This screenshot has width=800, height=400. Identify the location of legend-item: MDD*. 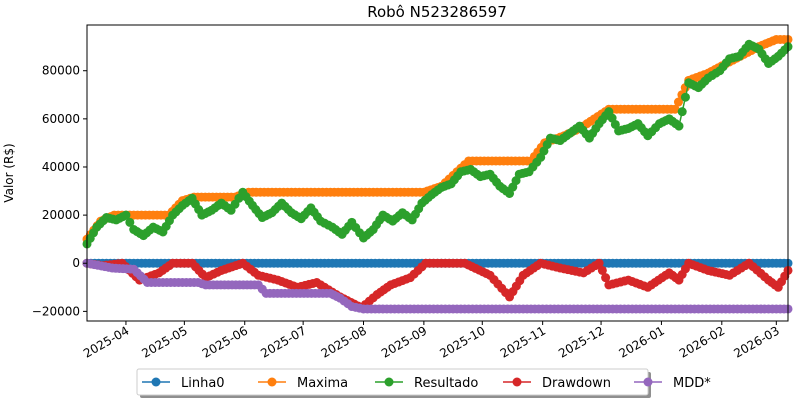
(672, 383).